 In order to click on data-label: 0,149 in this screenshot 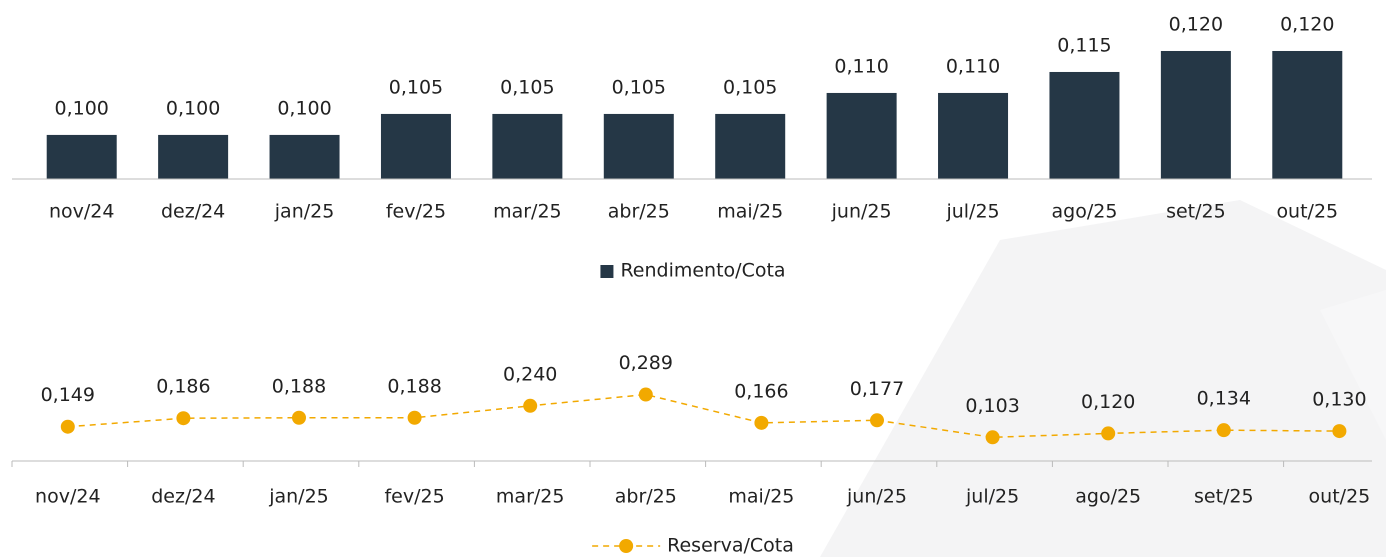, I will do `click(68, 395)`.